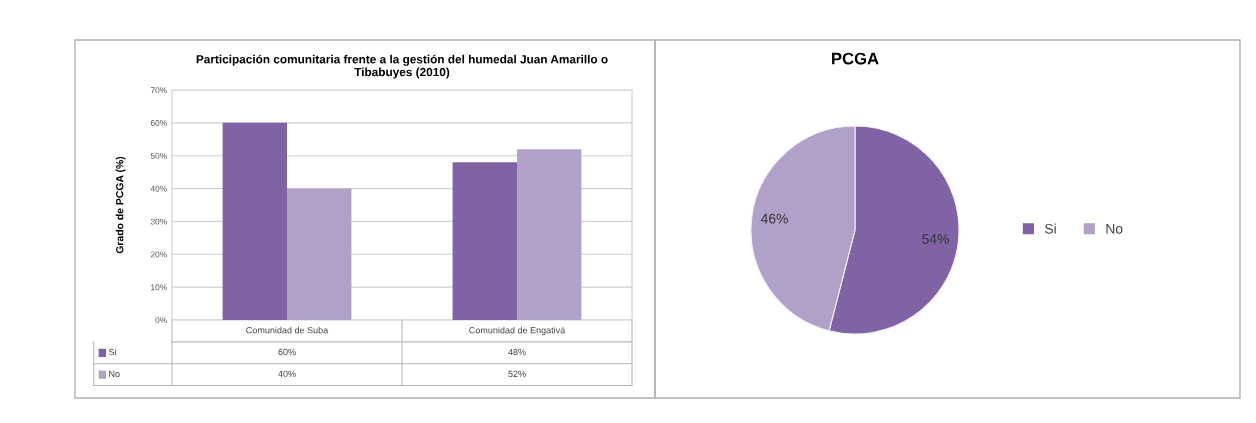  What do you see at coordinates (402, 66) in the screenshot?
I see `chart-title: Participación comunitaria frente a la gestión del humedal Juan Amarillo o Tibabuyes (2010)` at bounding box center [402, 66].